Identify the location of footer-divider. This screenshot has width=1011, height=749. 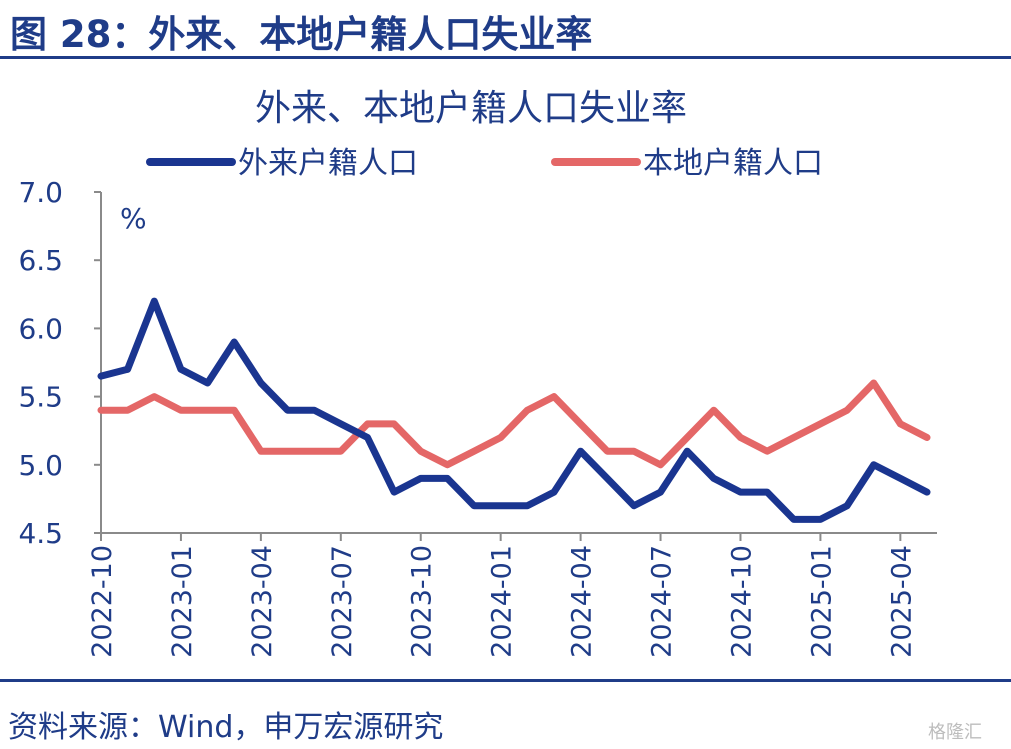
(505, 680).